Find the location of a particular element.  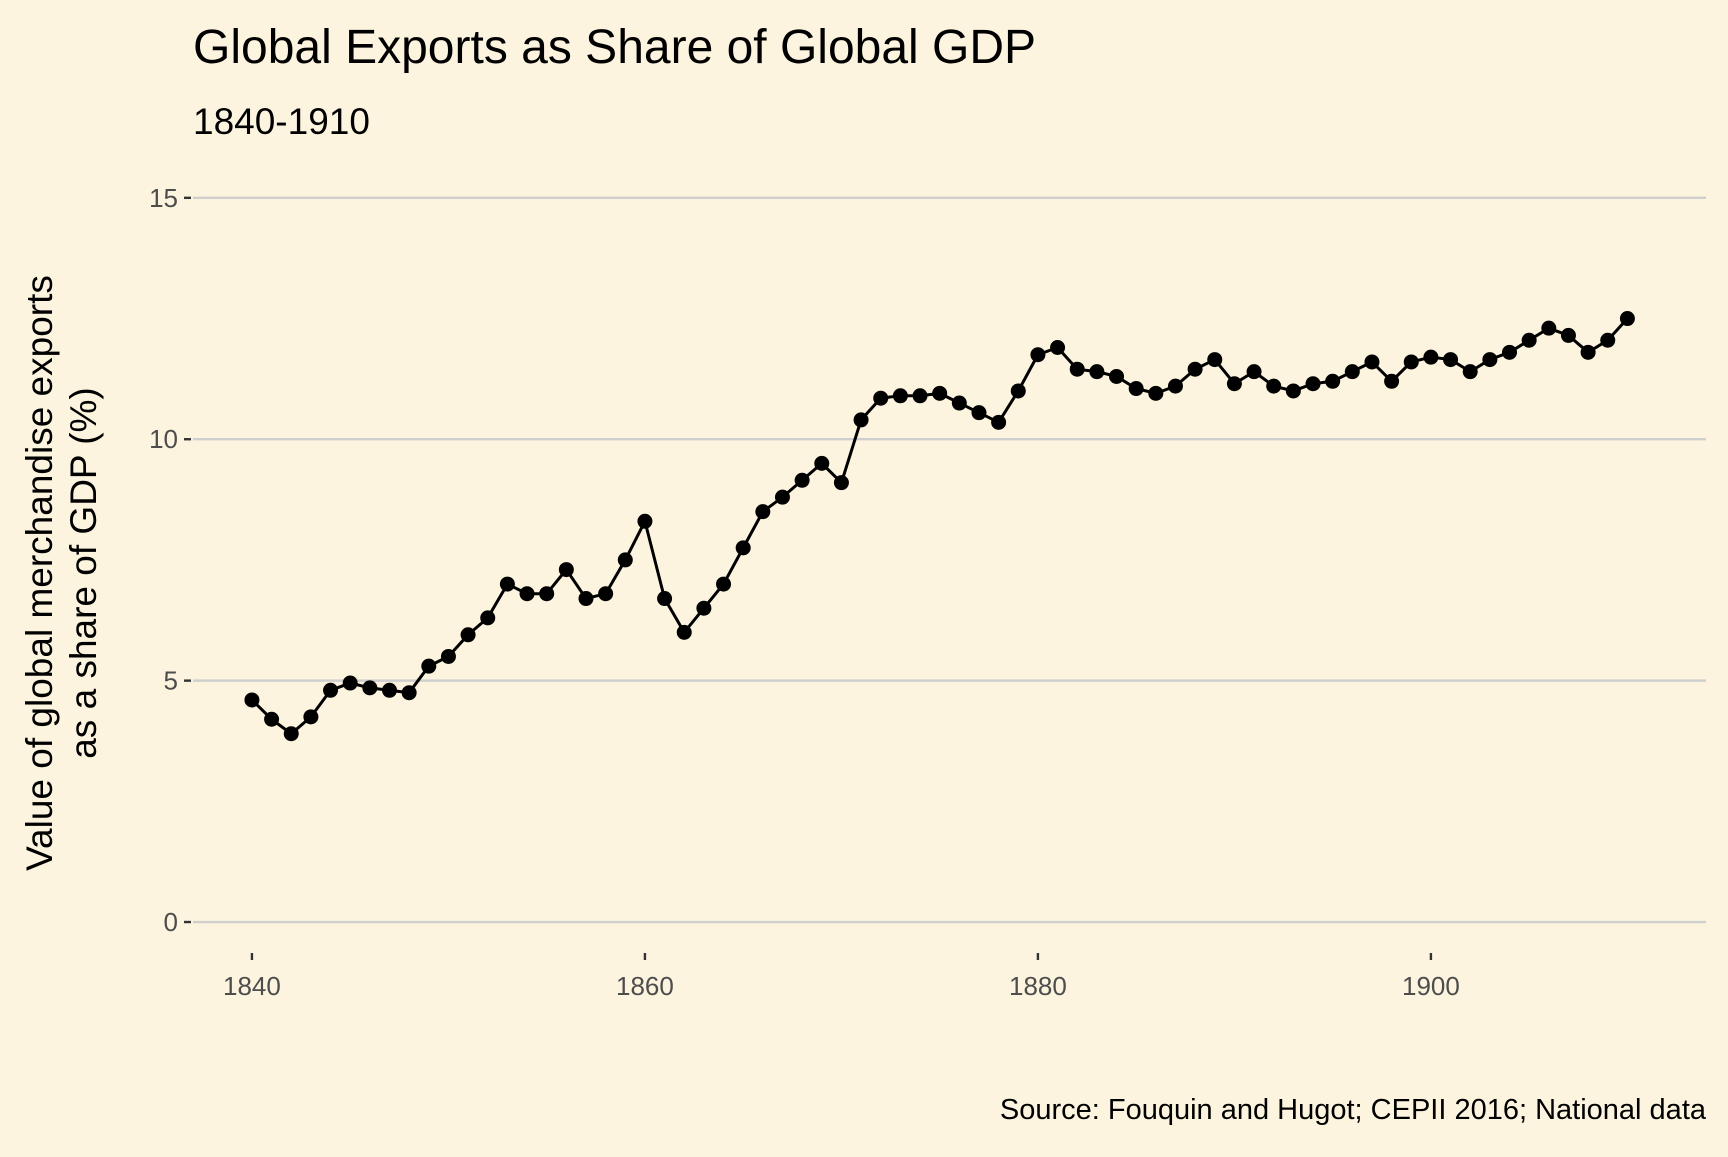

x-tick-label-1840: 1840 is located at coordinates (252, 986).